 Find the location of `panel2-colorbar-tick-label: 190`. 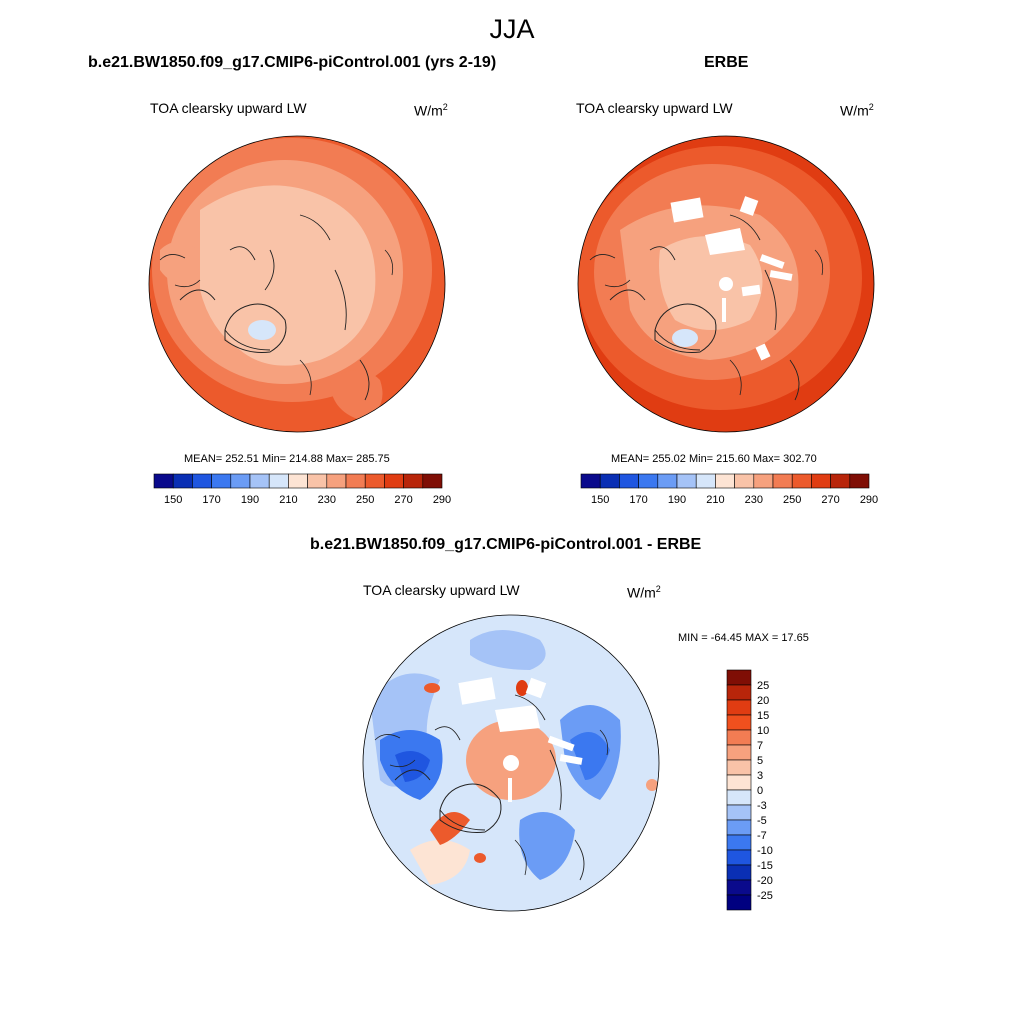

panel2-colorbar-tick-label: 190 is located at coordinates (677, 500).